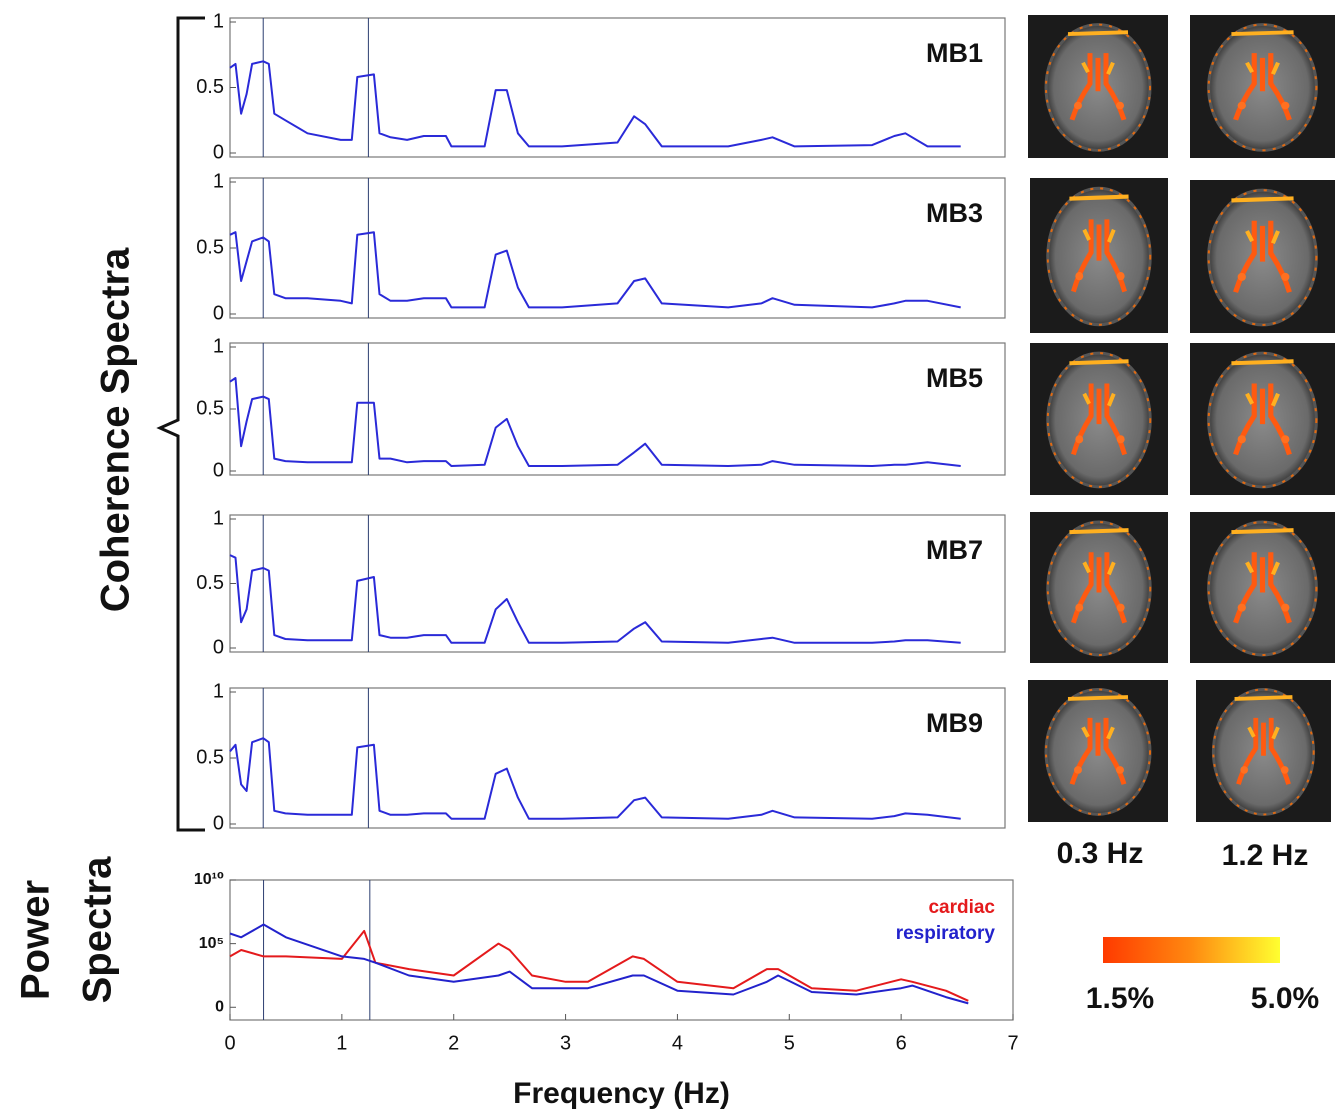 The height and width of the screenshot is (1117, 1344). What do you see at coordinates (961, 907) in the screenshot?
I see `legend-entry: cardiac` at bounding box center [961, 907].